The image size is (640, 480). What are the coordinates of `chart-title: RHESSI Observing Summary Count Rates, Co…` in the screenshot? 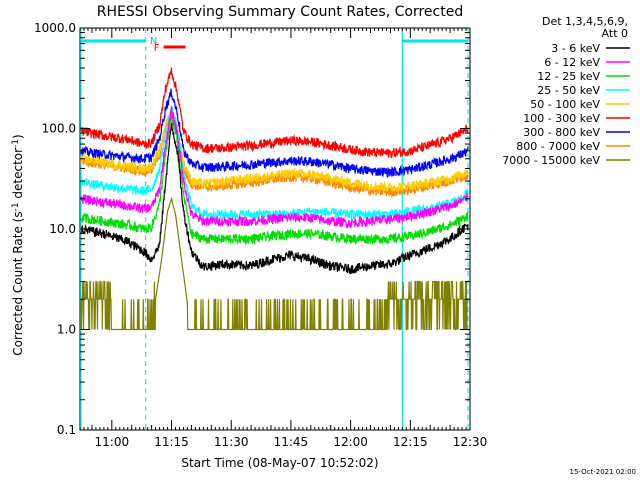 It's located at (280, 12).